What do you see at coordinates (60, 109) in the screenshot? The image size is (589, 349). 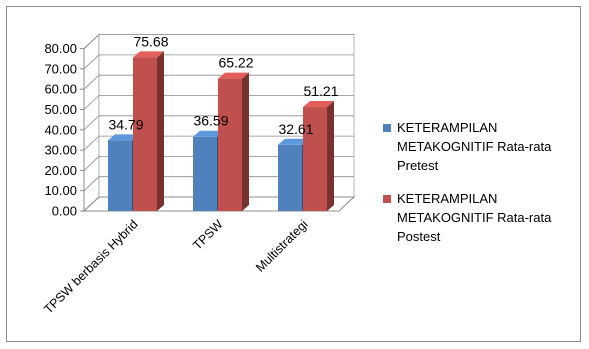 I see `y-tick-label: 50.00` at bounding box center [60, 109].